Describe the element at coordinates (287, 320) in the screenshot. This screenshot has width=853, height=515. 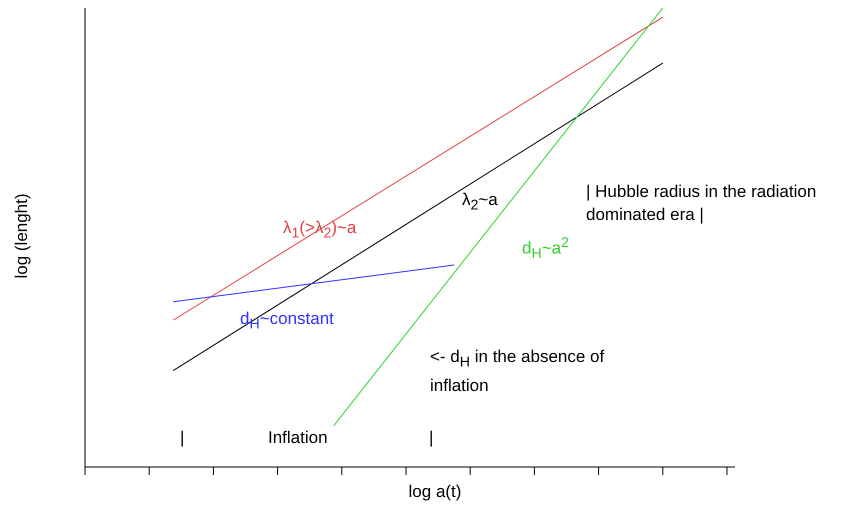
I see `series-label: d$_{H}$~constant` at that location.